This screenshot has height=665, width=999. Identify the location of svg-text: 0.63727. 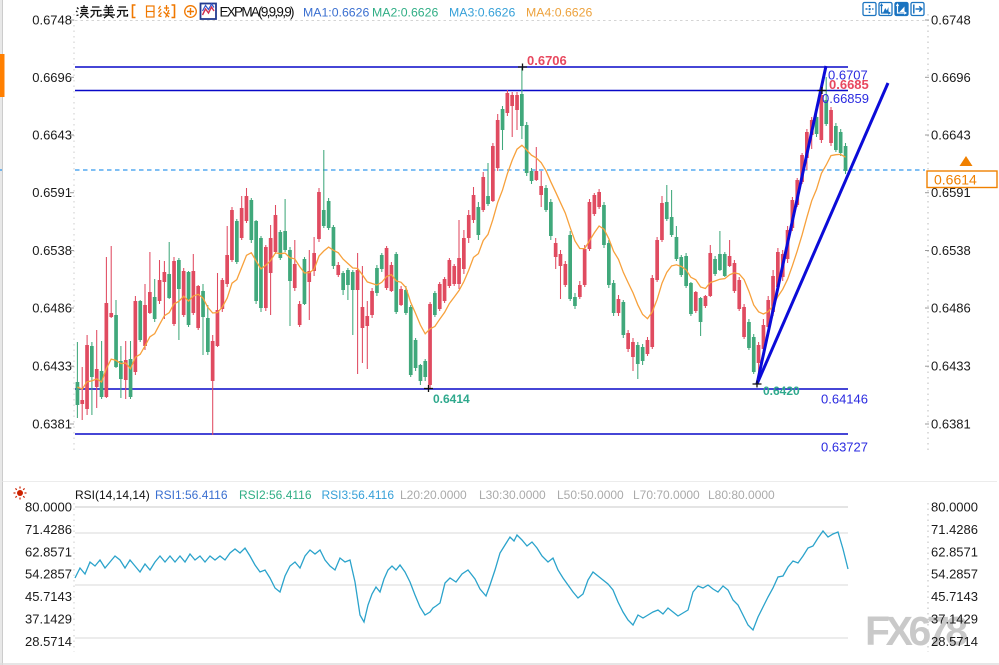
(844, 447).